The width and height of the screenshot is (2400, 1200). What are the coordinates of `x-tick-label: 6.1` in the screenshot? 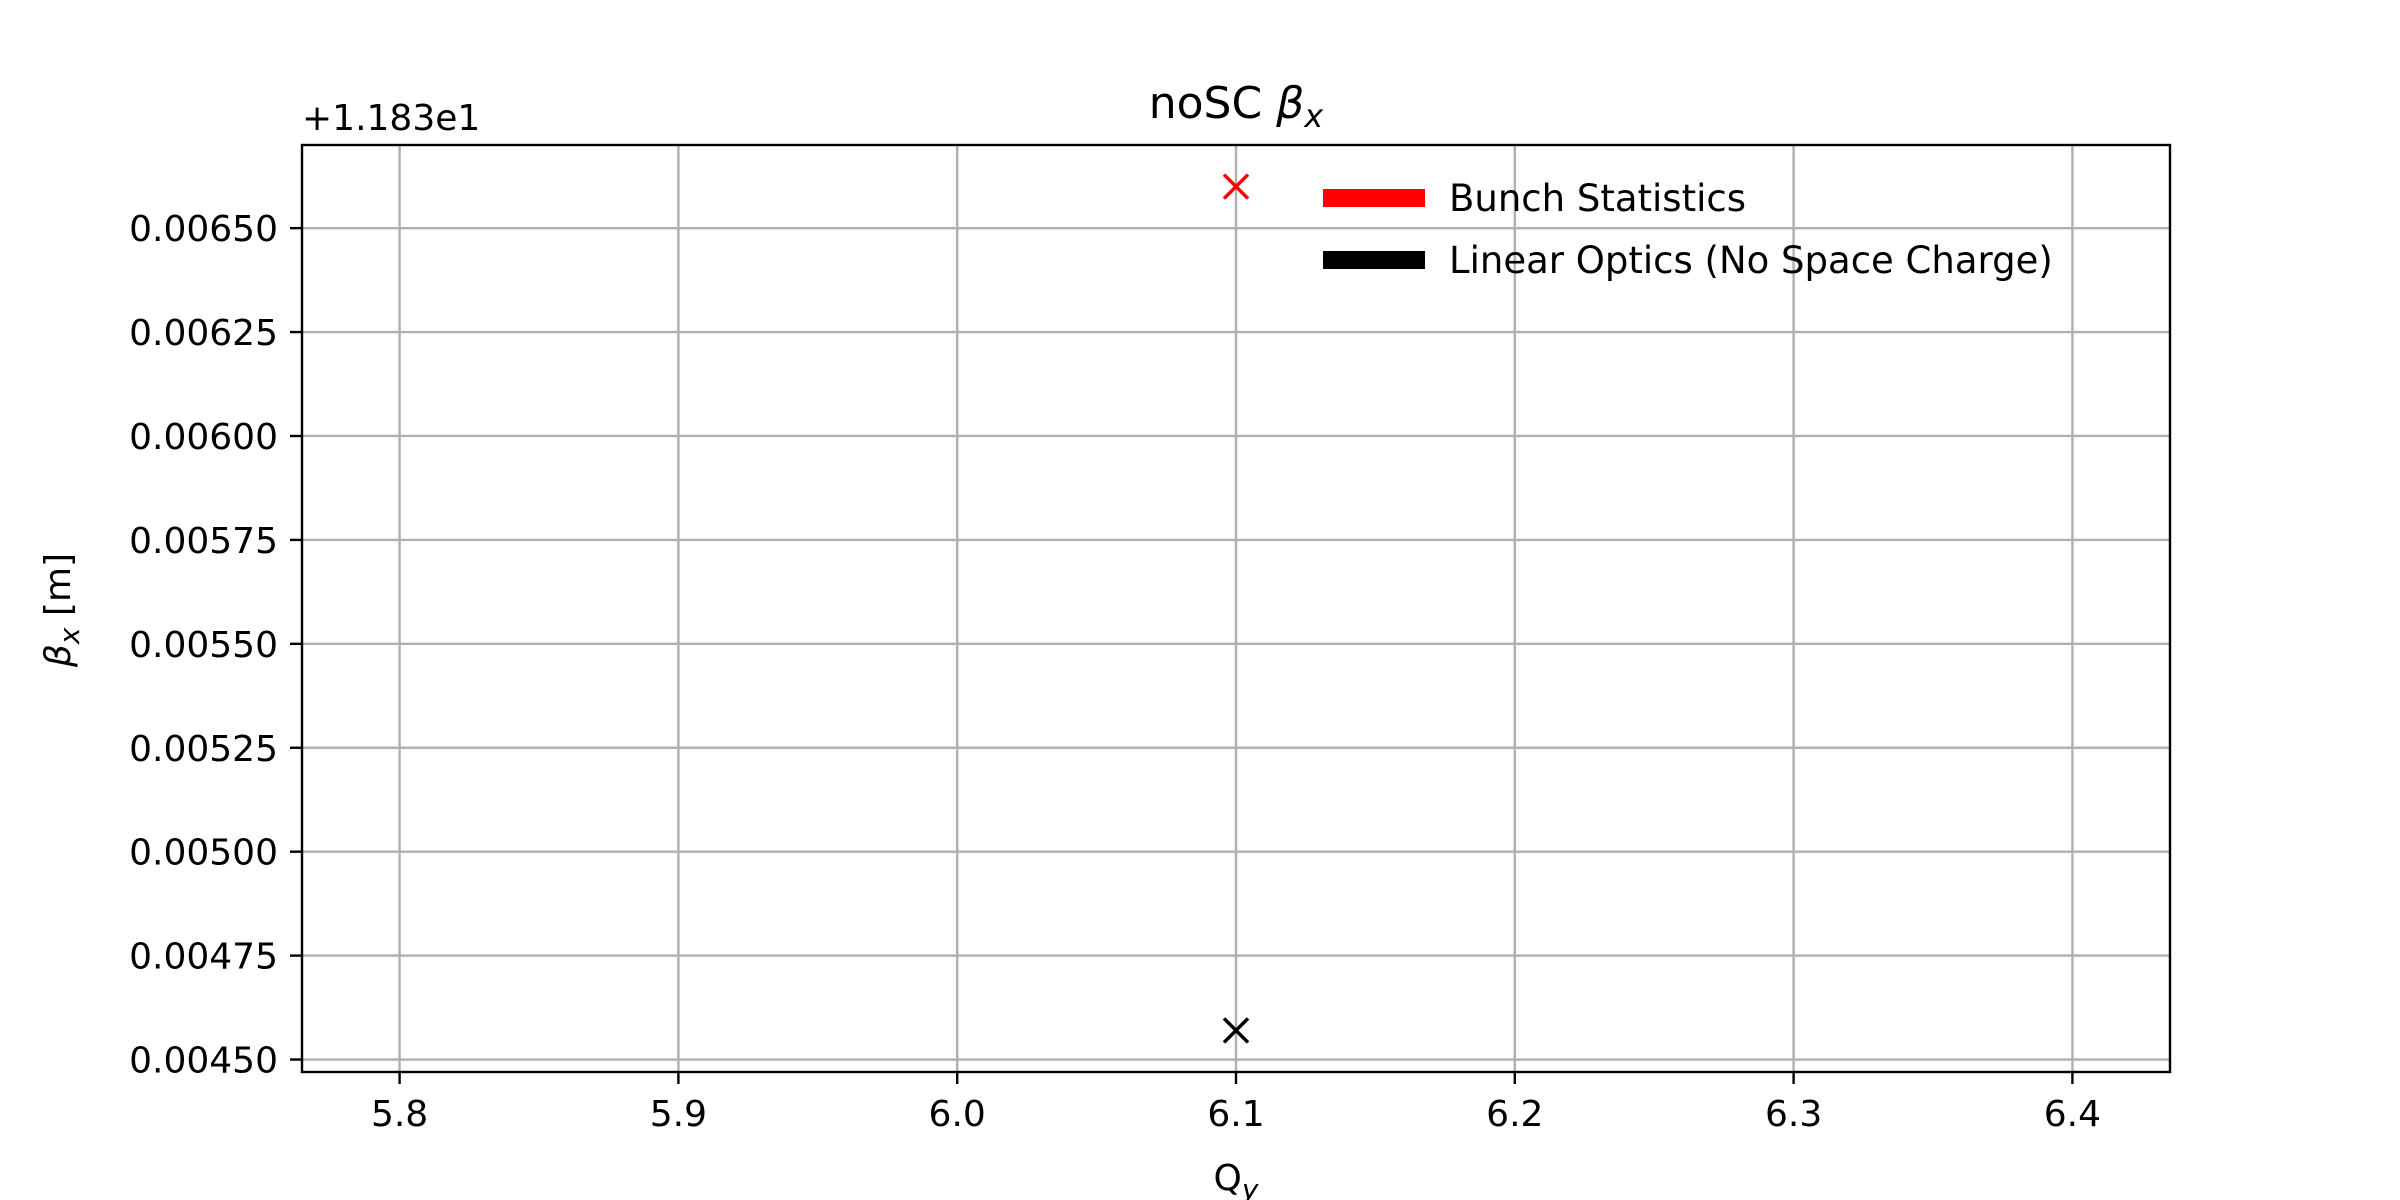 It's located at (1235, 1114).